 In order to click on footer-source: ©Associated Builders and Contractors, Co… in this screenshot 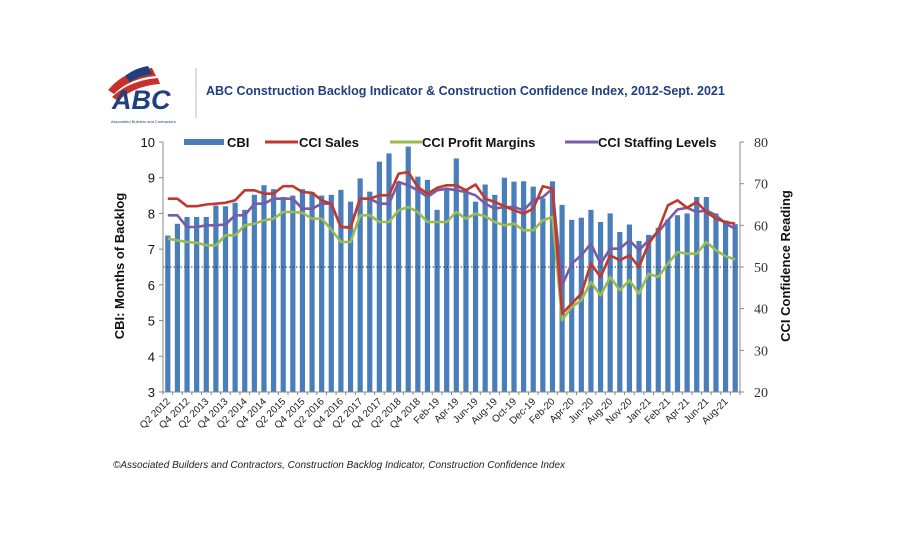, I will do `click(339, 465)`.